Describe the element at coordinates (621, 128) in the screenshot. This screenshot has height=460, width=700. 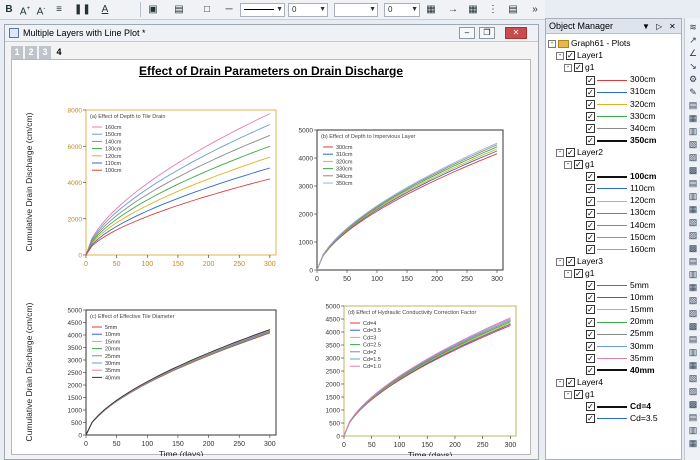
I see `tree-item-1-5: 340cm` at that location.